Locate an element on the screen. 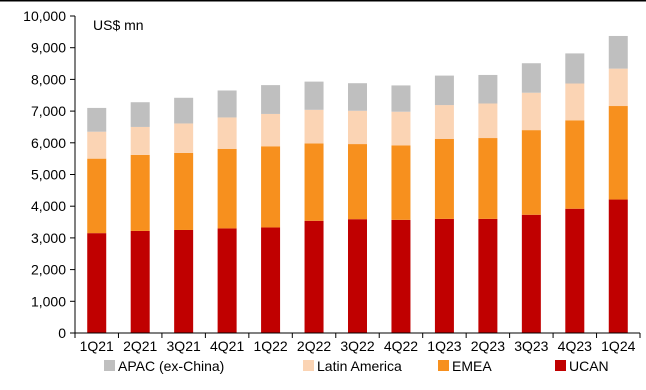 Image resolution: width=646 pixels, height=390 pixels. x-tick-label: 2Q22 is located at coordinates (314, 346).